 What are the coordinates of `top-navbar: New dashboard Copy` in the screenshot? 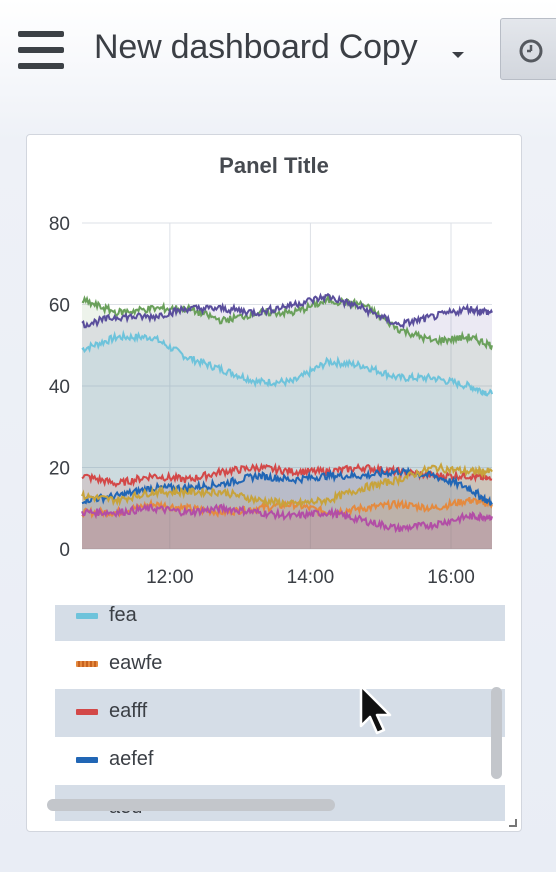 It's located at (278, 50).